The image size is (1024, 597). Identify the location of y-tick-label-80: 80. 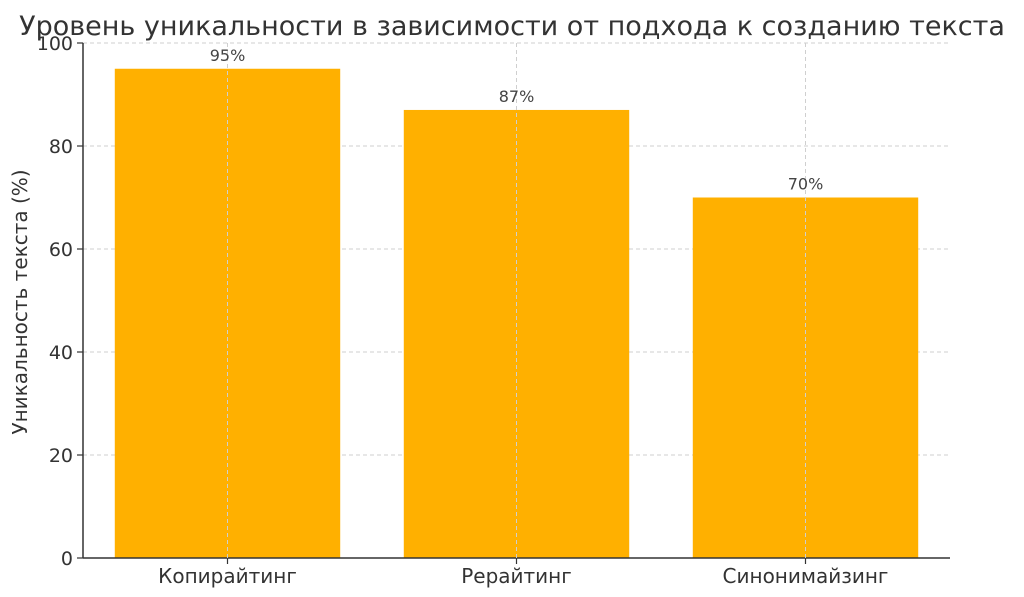
(61, 147).